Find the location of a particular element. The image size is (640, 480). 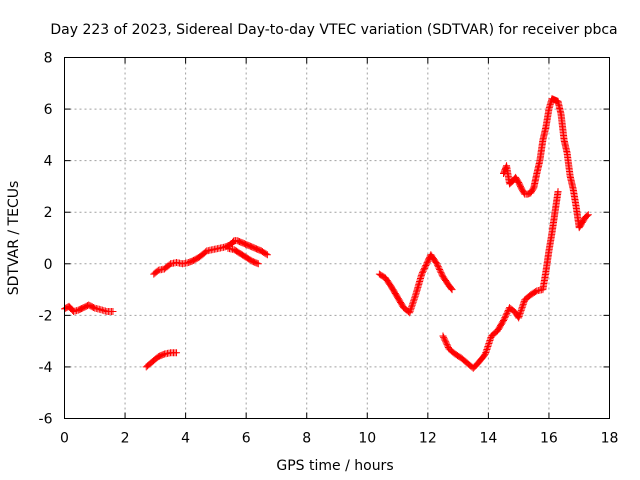

y-axis-label: SDTVAR / TECUs is located at coordinates (14, 238).